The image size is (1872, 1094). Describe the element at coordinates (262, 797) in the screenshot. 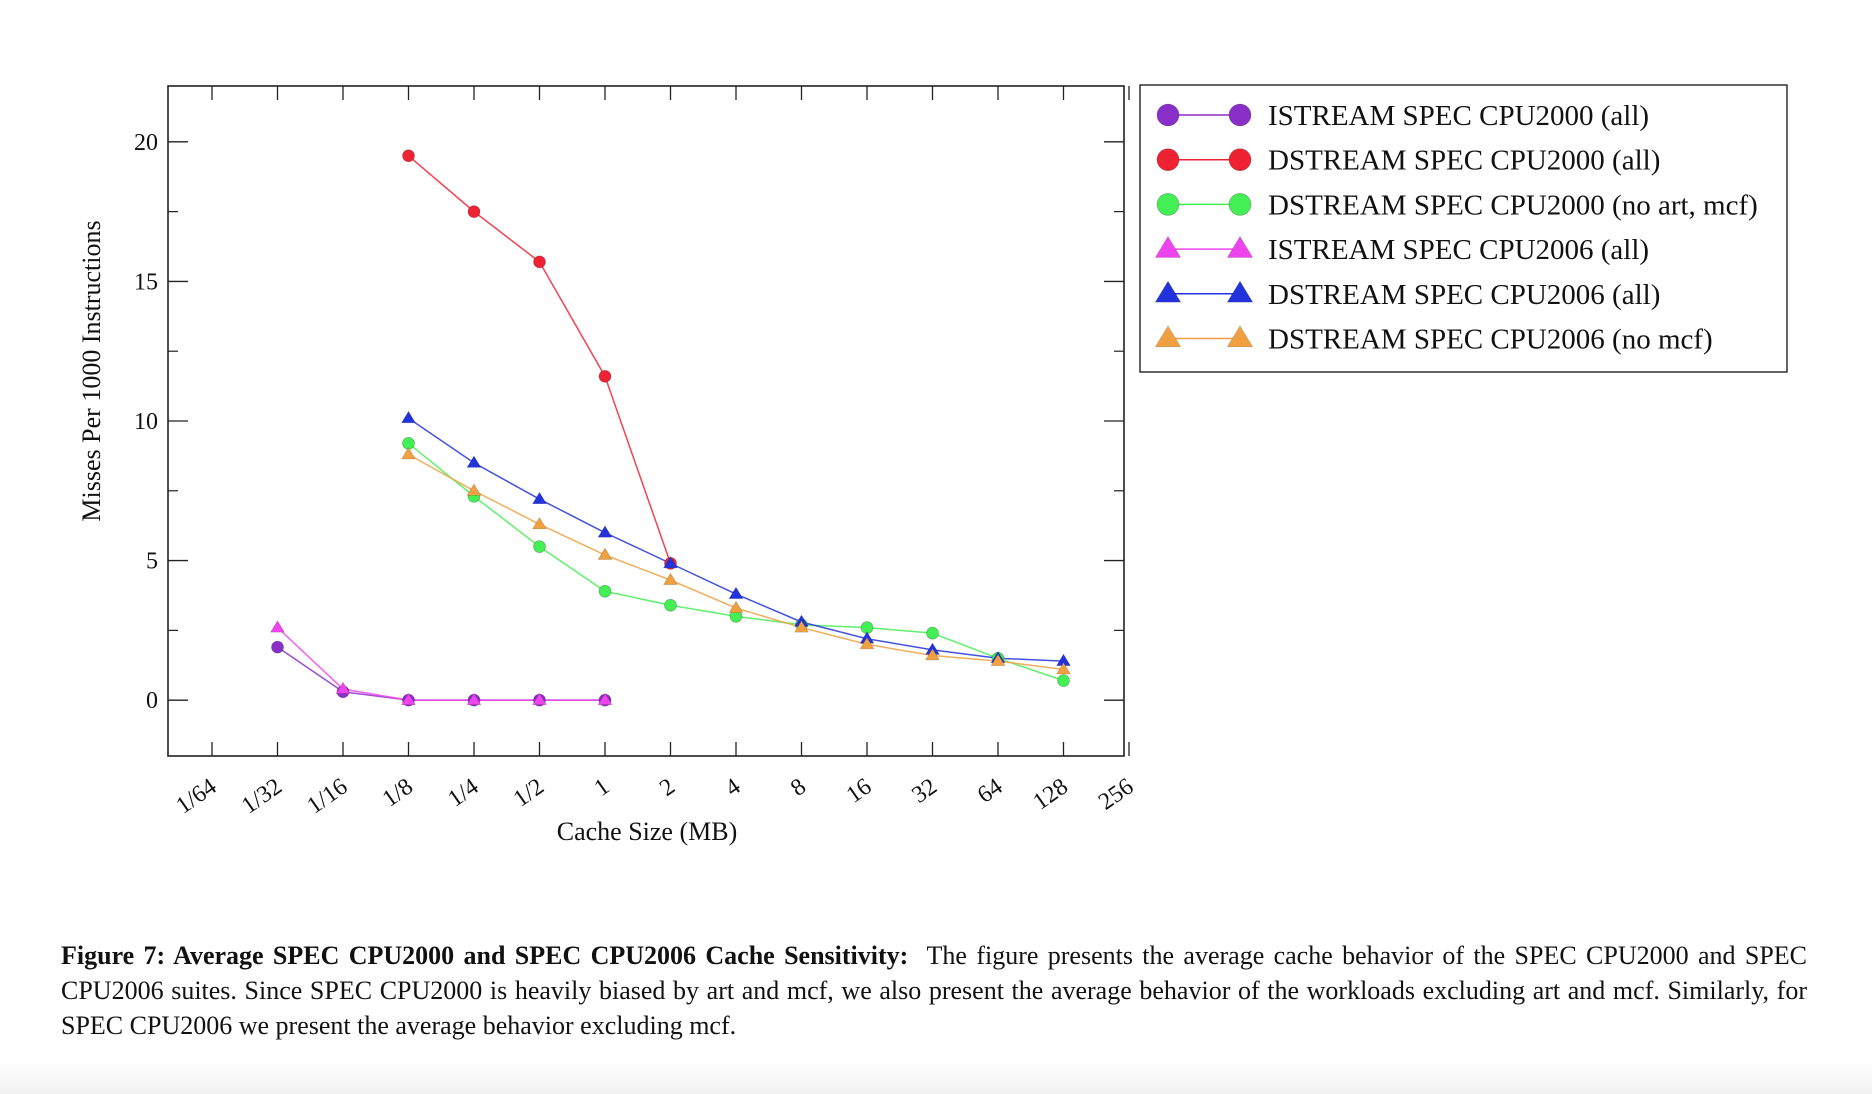

I see `x-tick-label: 1/32` at that location.